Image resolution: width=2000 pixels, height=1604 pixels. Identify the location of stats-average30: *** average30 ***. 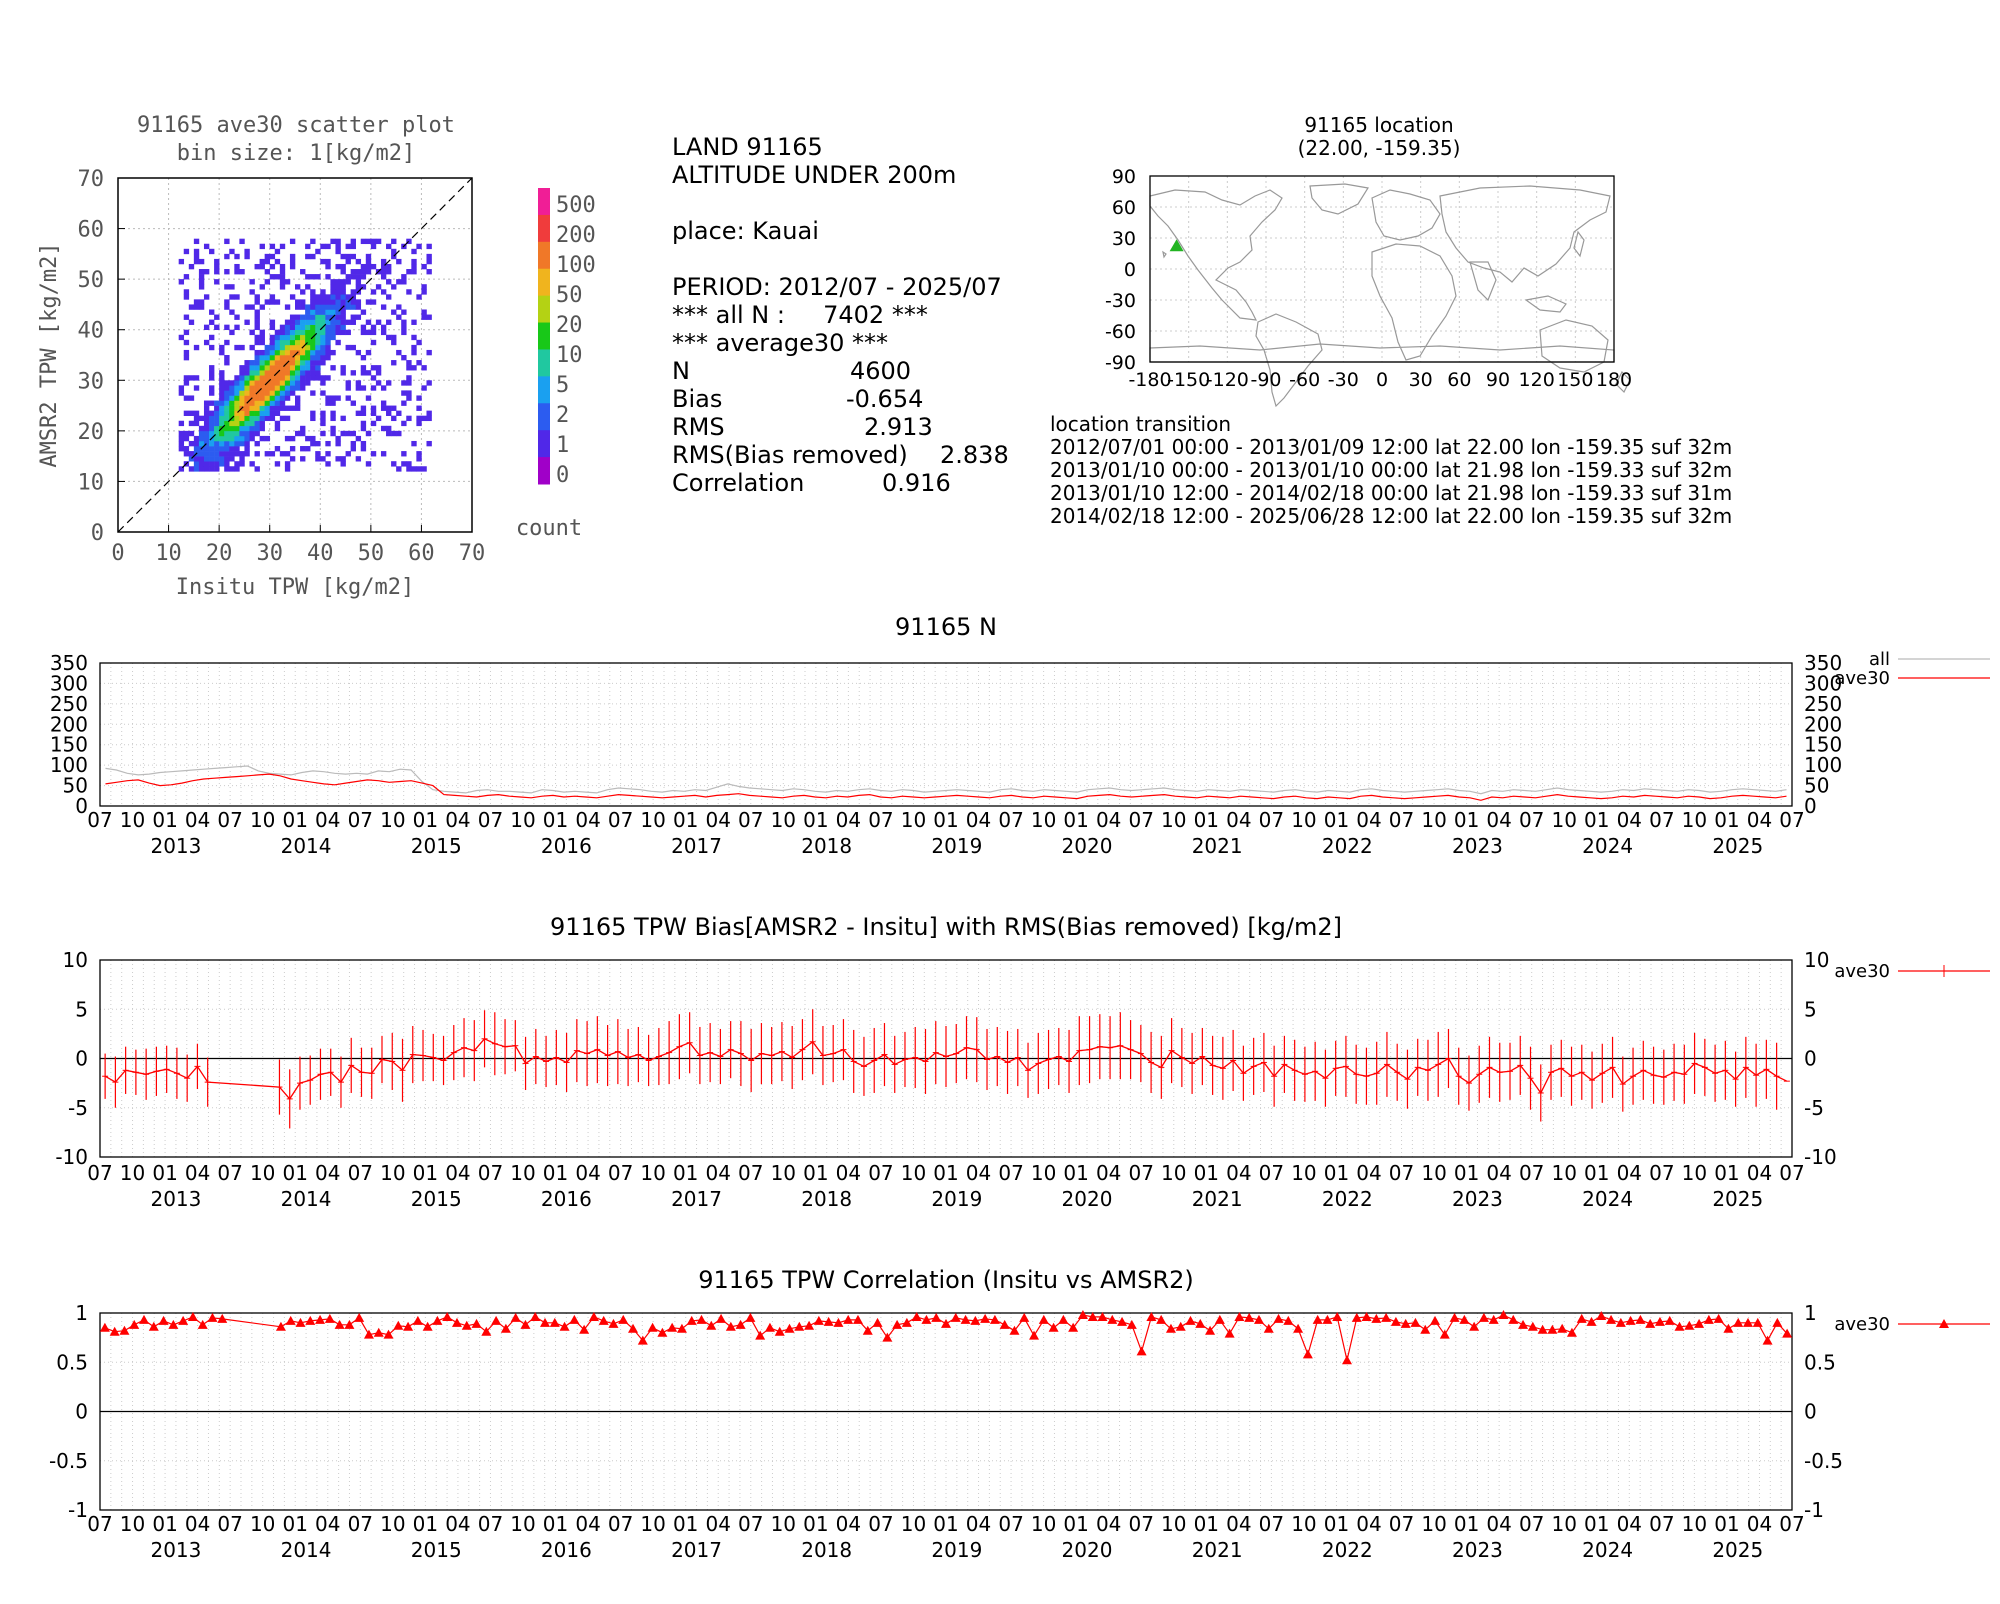
(780, 343).